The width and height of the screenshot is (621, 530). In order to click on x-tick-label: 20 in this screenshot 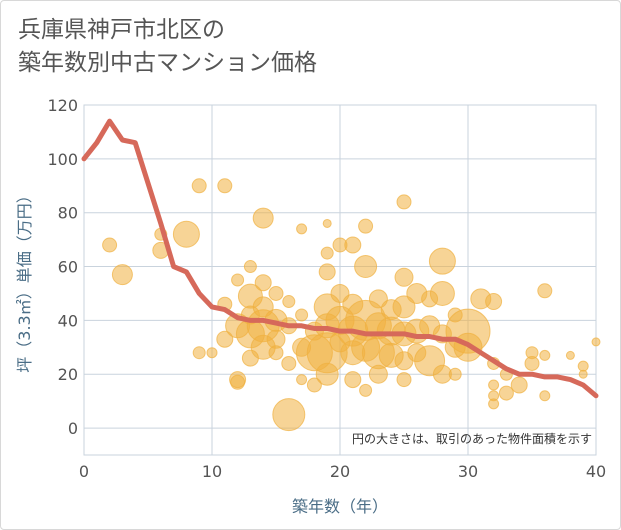, I will do `click(340, 471)`.